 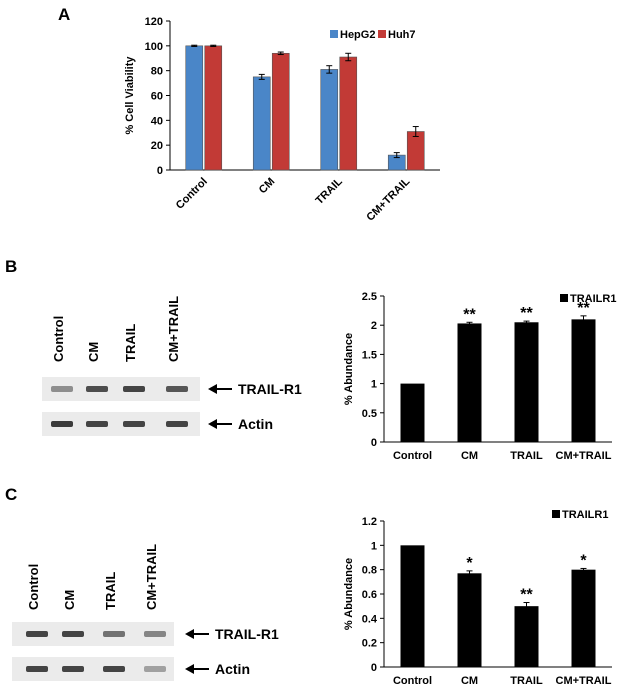 I want to click on chart-b-bar-trailr1-cm-trail, so click(x=583, y=380).